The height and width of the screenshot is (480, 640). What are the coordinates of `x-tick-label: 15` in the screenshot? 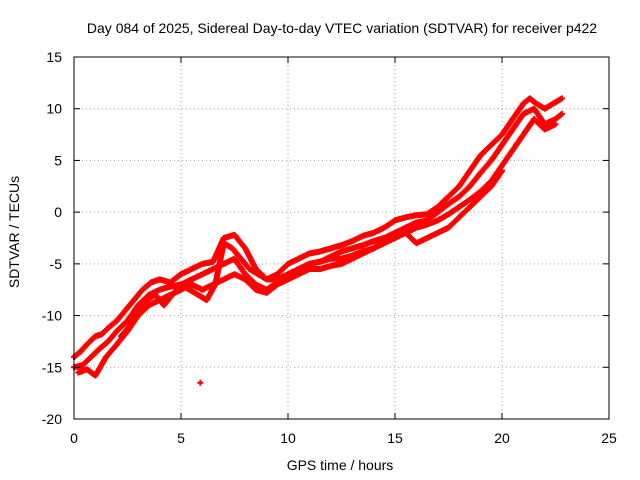 It's located at (395, 438).